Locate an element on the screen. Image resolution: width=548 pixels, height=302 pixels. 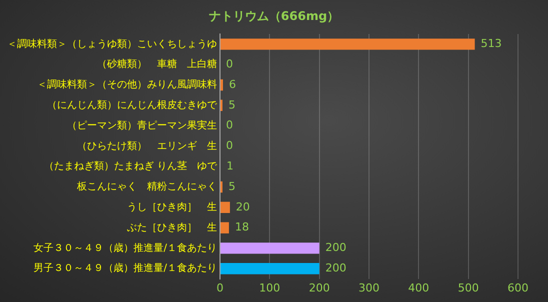
y-tick-label: （にんじん類）にんじん根皮むきゆで is located at coordinates (132, 104).